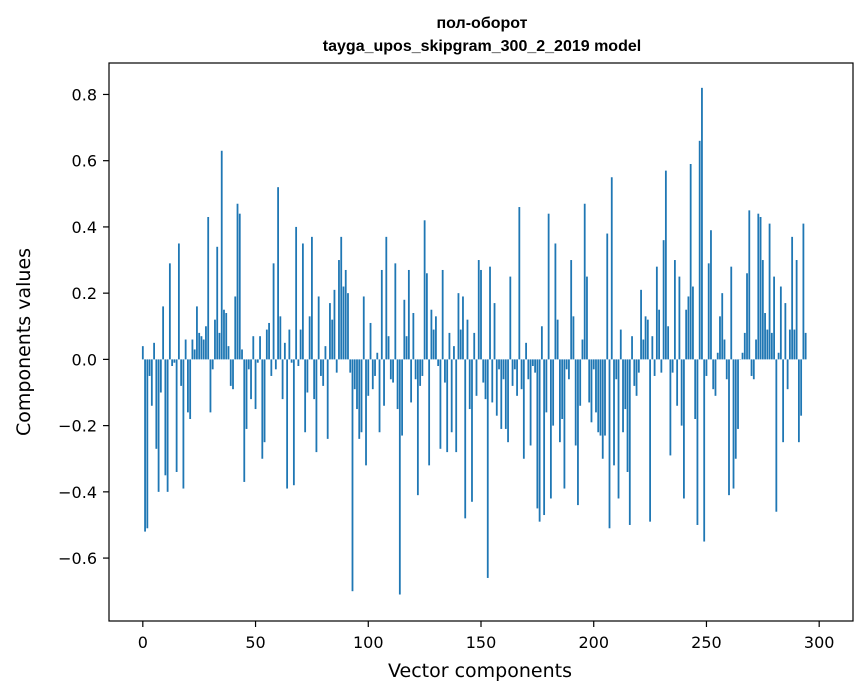  What do you see at coordinates (84, 293) in the screenshot?
I see `y-tick-label: 0.2` at bounding box center [84, 293].